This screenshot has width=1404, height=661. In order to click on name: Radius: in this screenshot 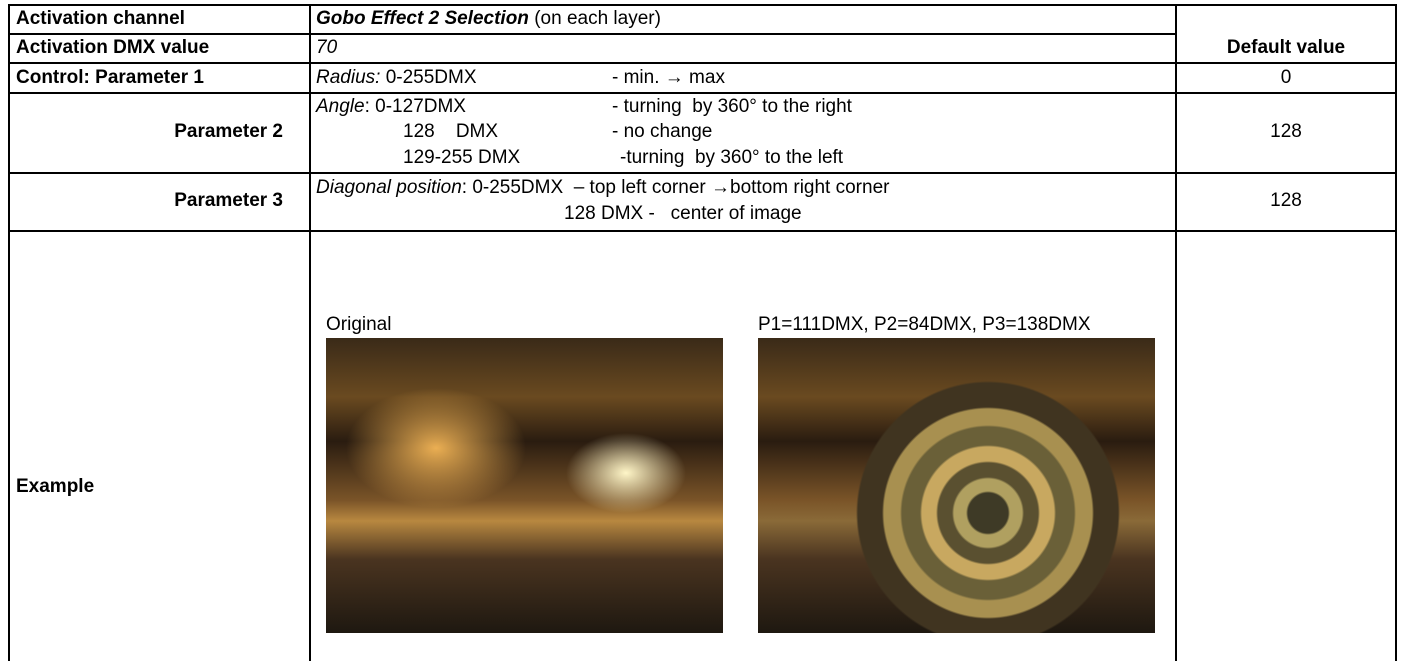, I will do `click(348, 77)`.